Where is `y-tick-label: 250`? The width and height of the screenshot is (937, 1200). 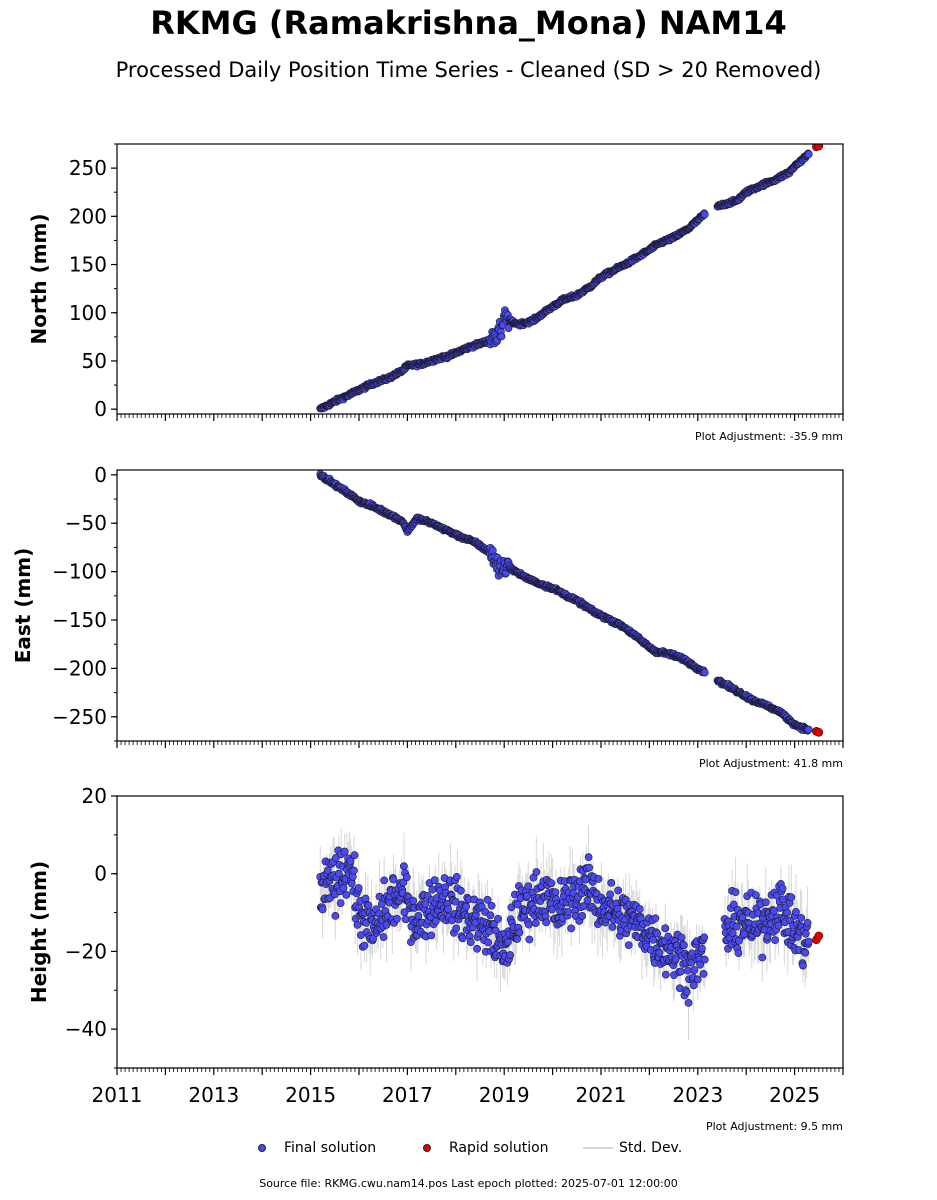
y-tick-label: 250 is located at coordinates (88, 168).